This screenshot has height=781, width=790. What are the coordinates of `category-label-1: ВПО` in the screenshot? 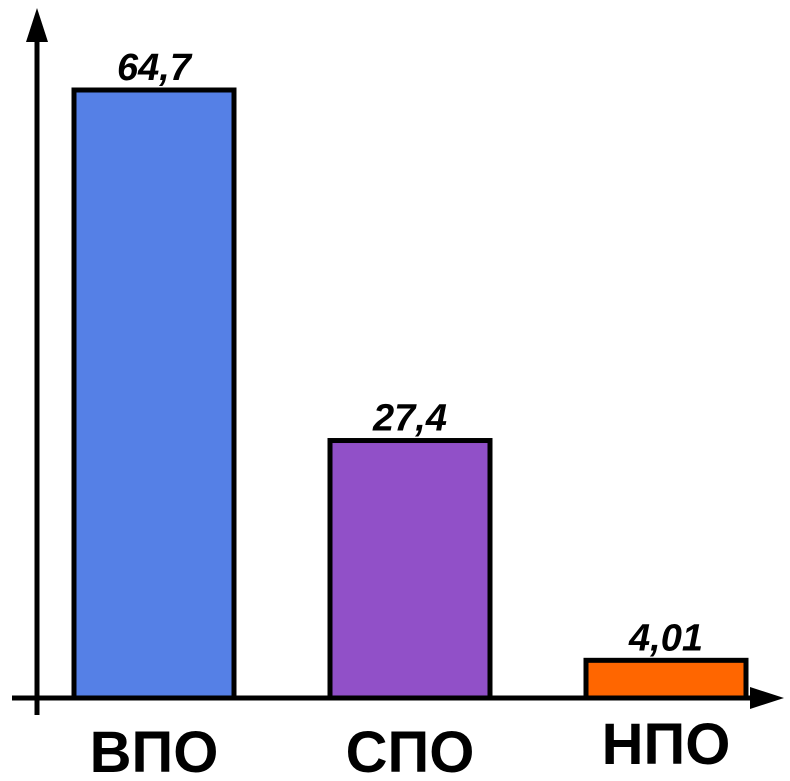 It's located at (154, 750).